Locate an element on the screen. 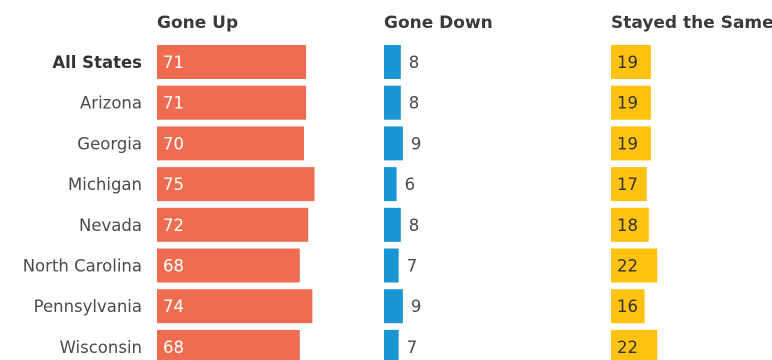  bar-gone-up-georgia is located at coordinates (230, 143).